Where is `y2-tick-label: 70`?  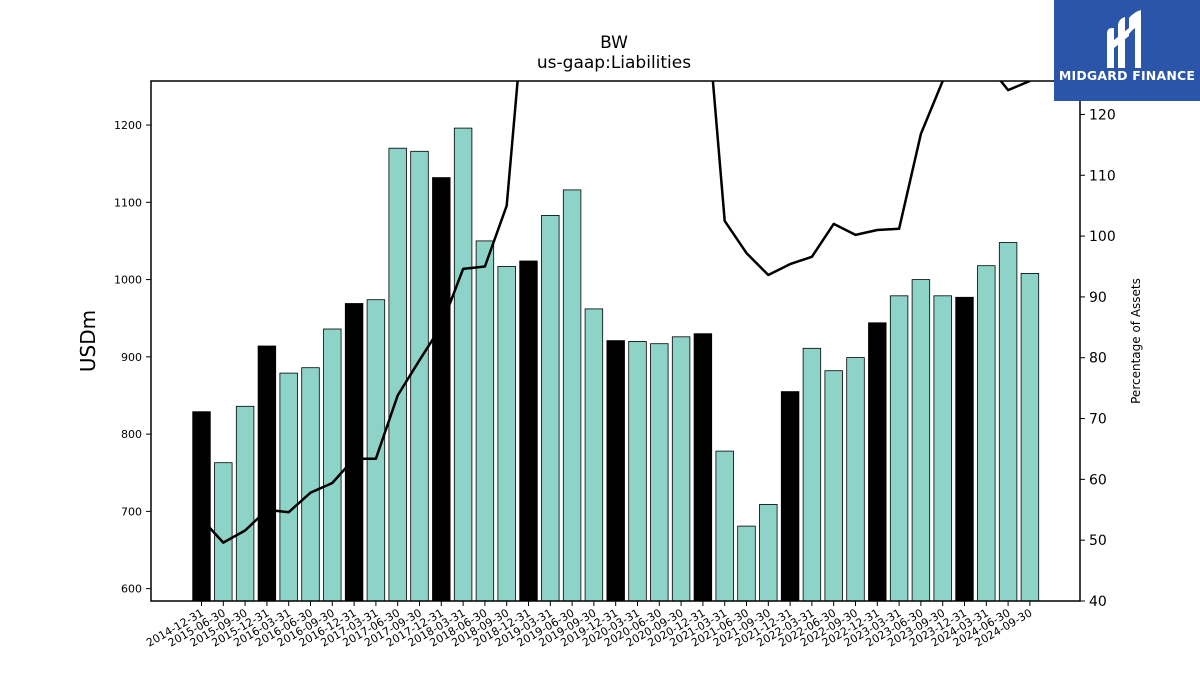 y2-tick-label: 70 is located at coordinates (1098, 420).